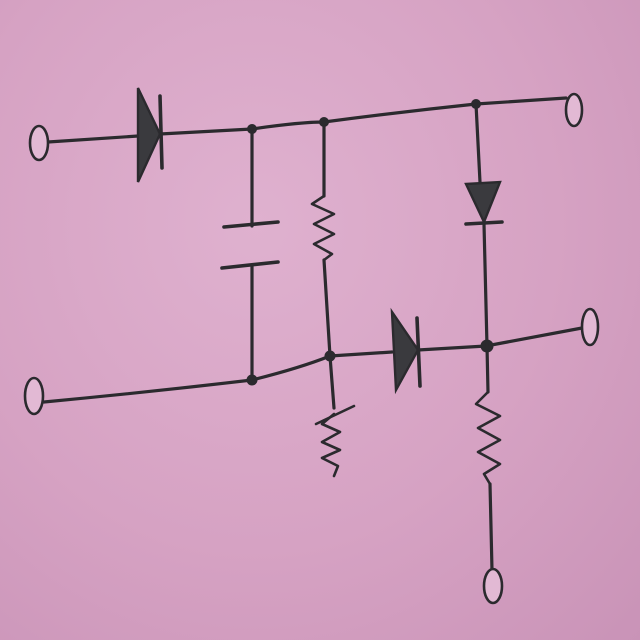 Image resolution: width=640 pixels, height=640 pixels. Describe the element at coordinates (252, 380) in the screenshot. I see `node-bottom-c1` at that location.